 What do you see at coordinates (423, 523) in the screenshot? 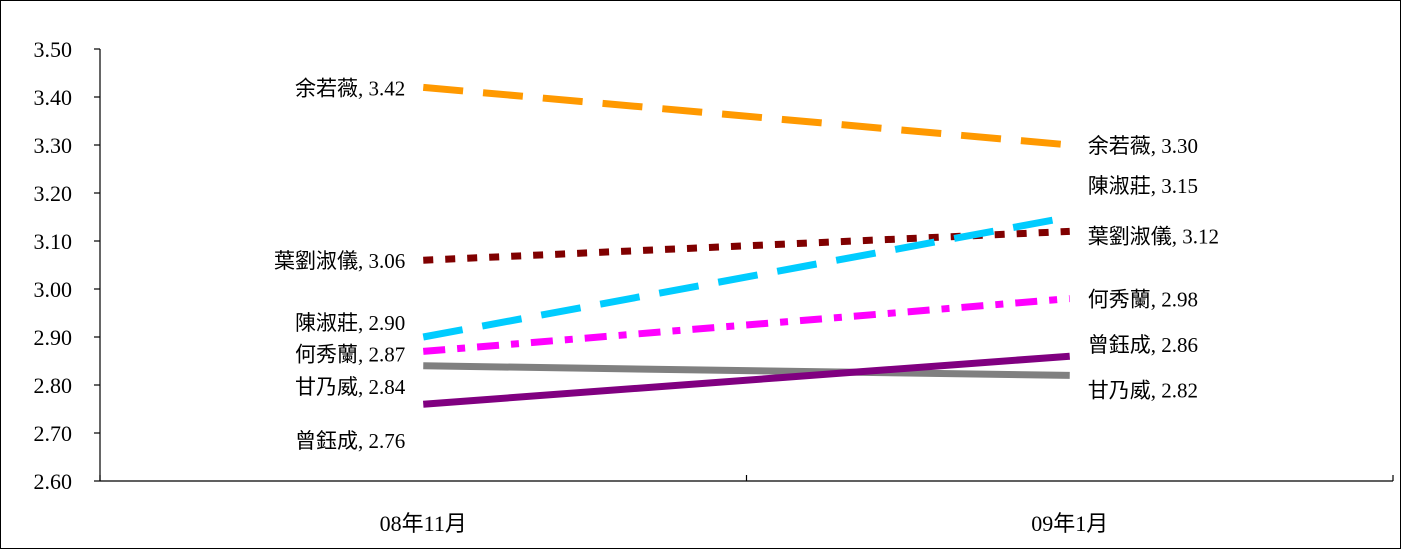
I see `x-category-label: 08年11月` at bounding box center [423, 523].